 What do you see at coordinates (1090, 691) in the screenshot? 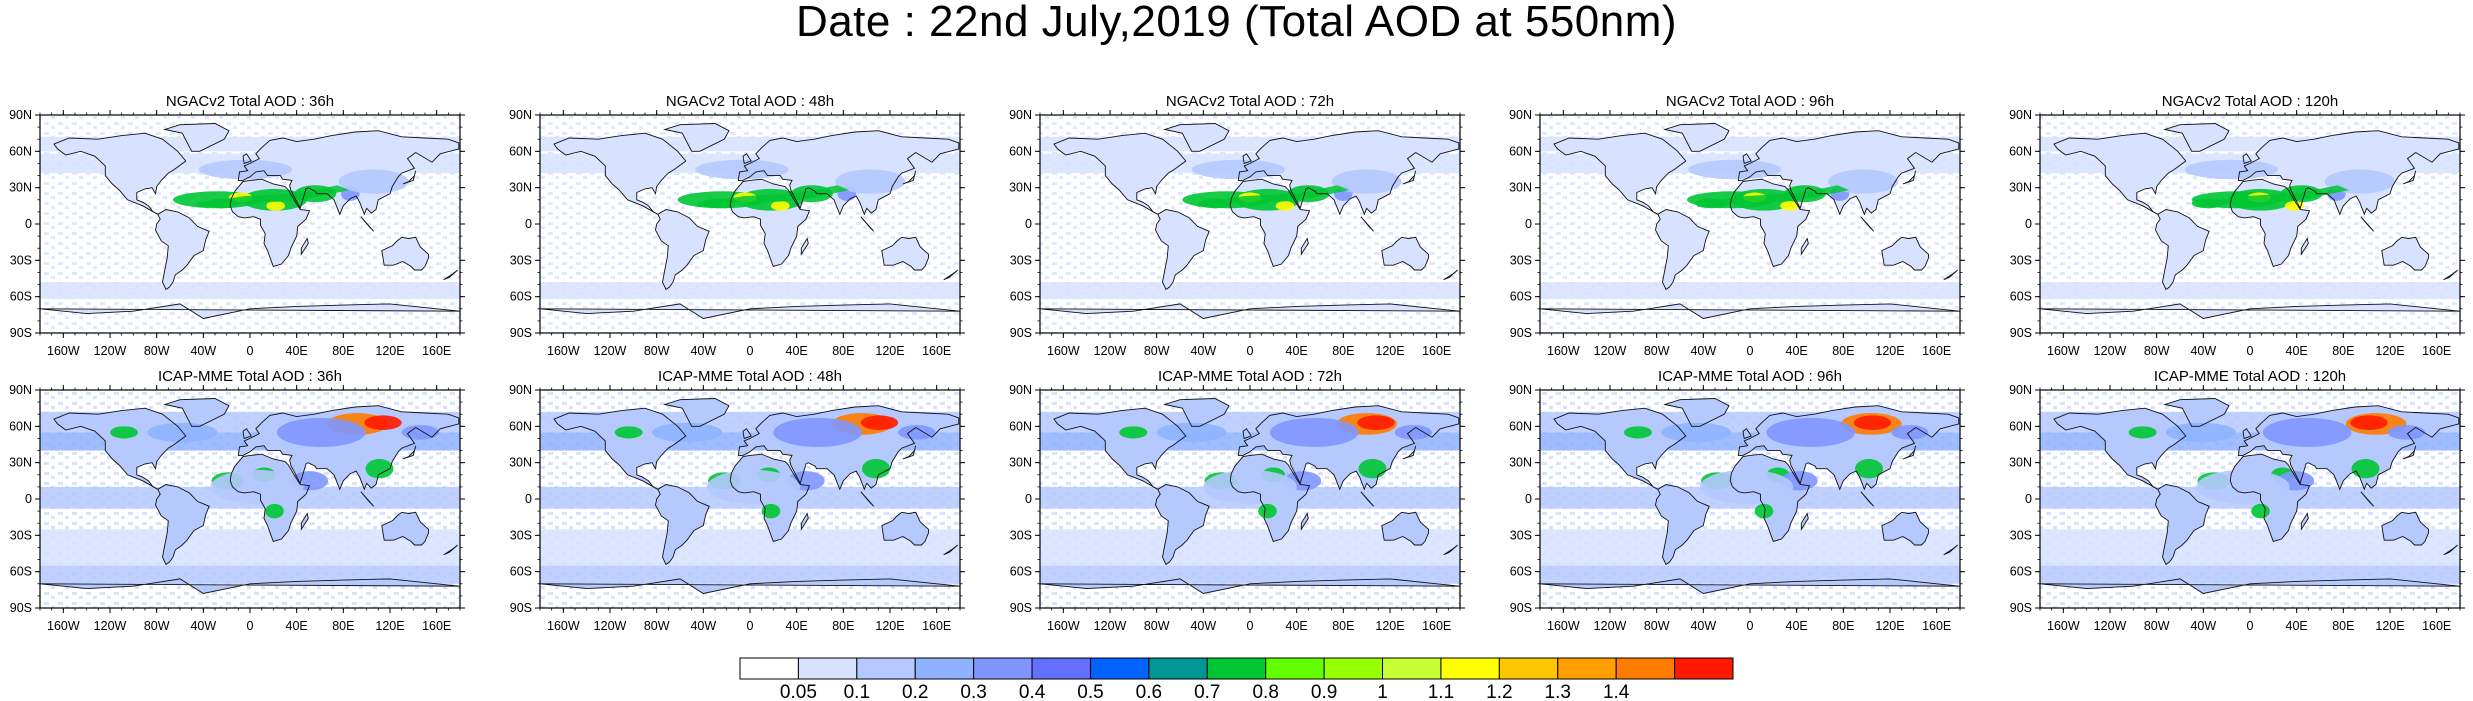
I see `colorbar-label: 0.5` at bounding box center [1090, 691].